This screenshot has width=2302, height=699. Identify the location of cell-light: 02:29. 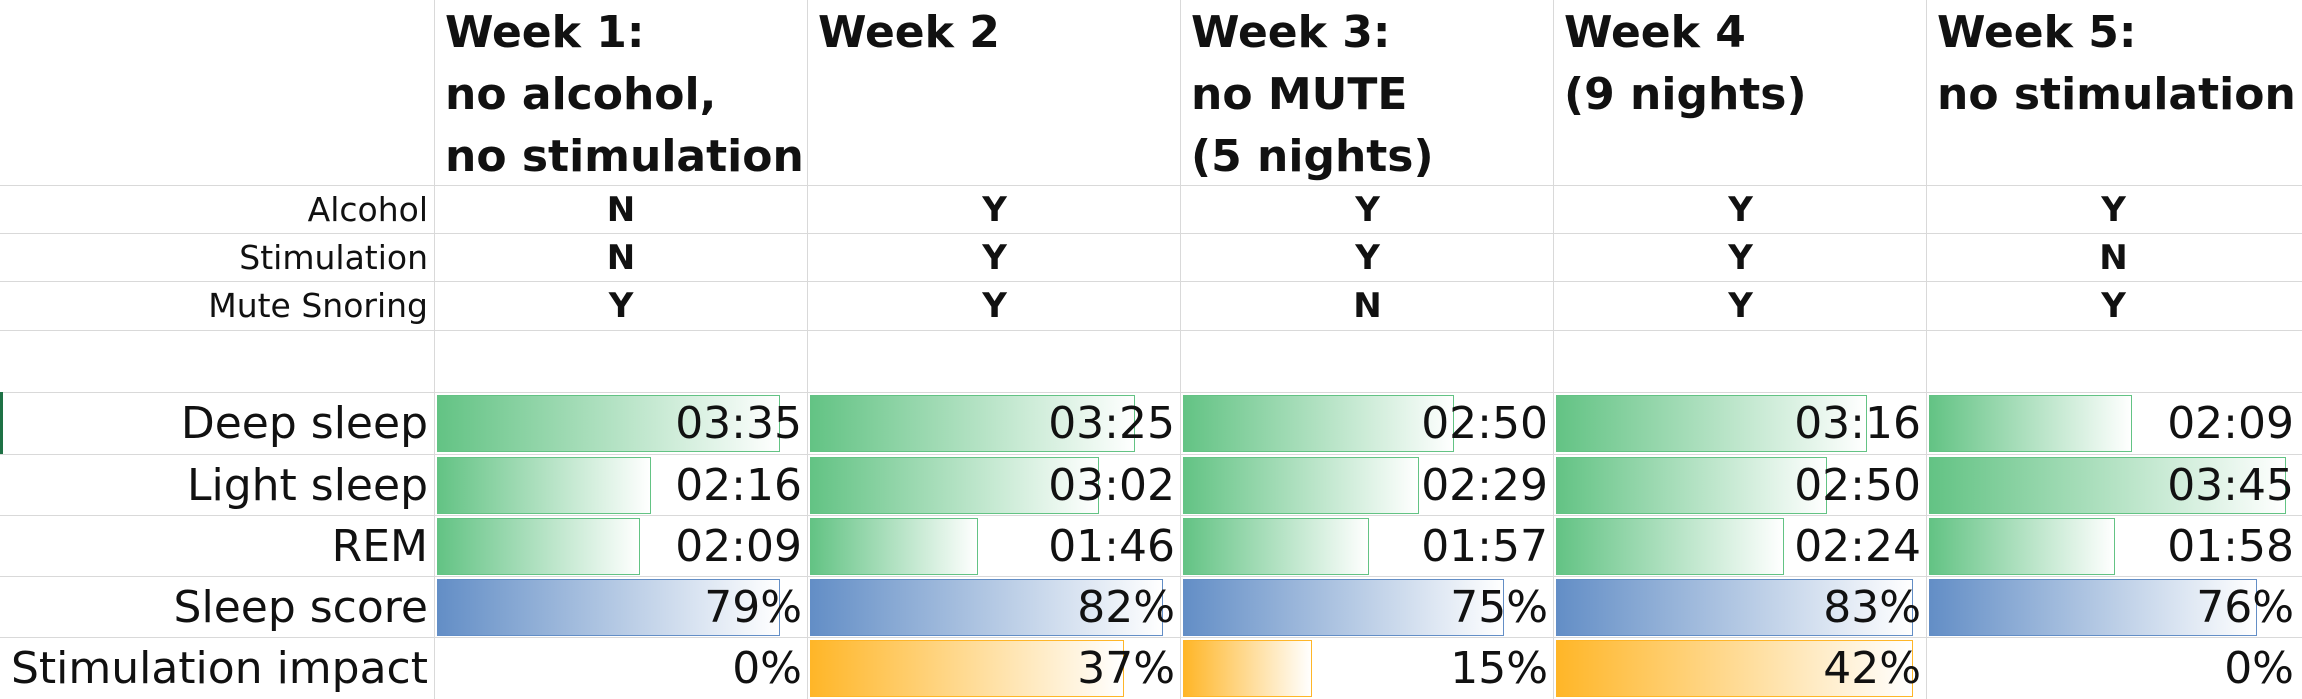
(1484, 485).